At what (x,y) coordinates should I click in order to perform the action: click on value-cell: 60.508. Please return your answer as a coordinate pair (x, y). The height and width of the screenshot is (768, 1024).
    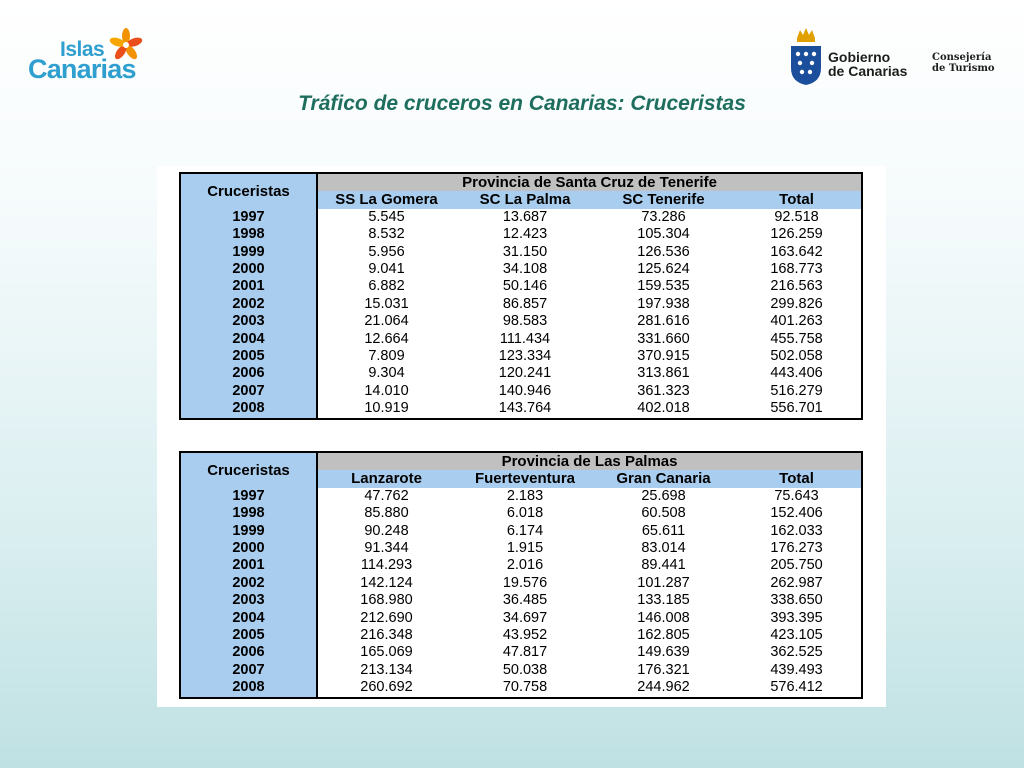
    Looking at the image, I should click on (663, 513).